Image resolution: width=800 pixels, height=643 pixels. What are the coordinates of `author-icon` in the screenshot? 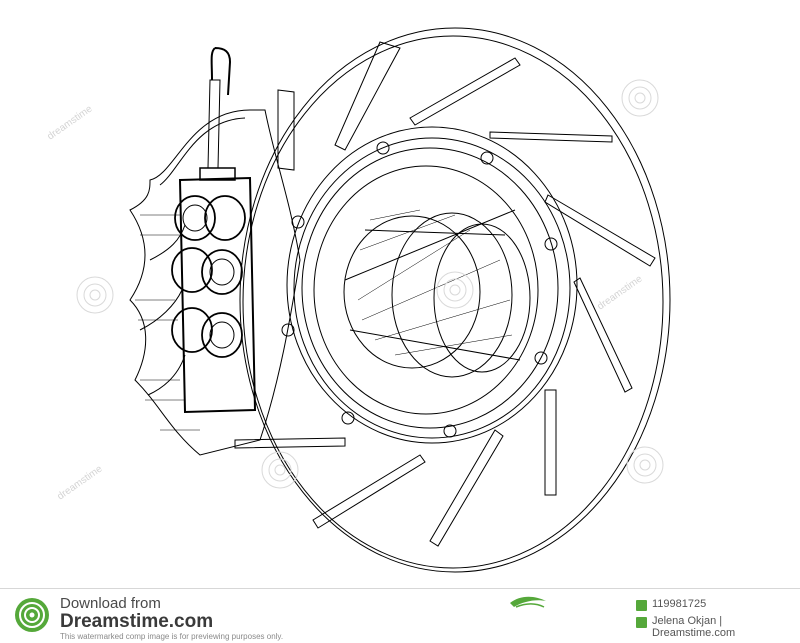 It's located at (641, 622).